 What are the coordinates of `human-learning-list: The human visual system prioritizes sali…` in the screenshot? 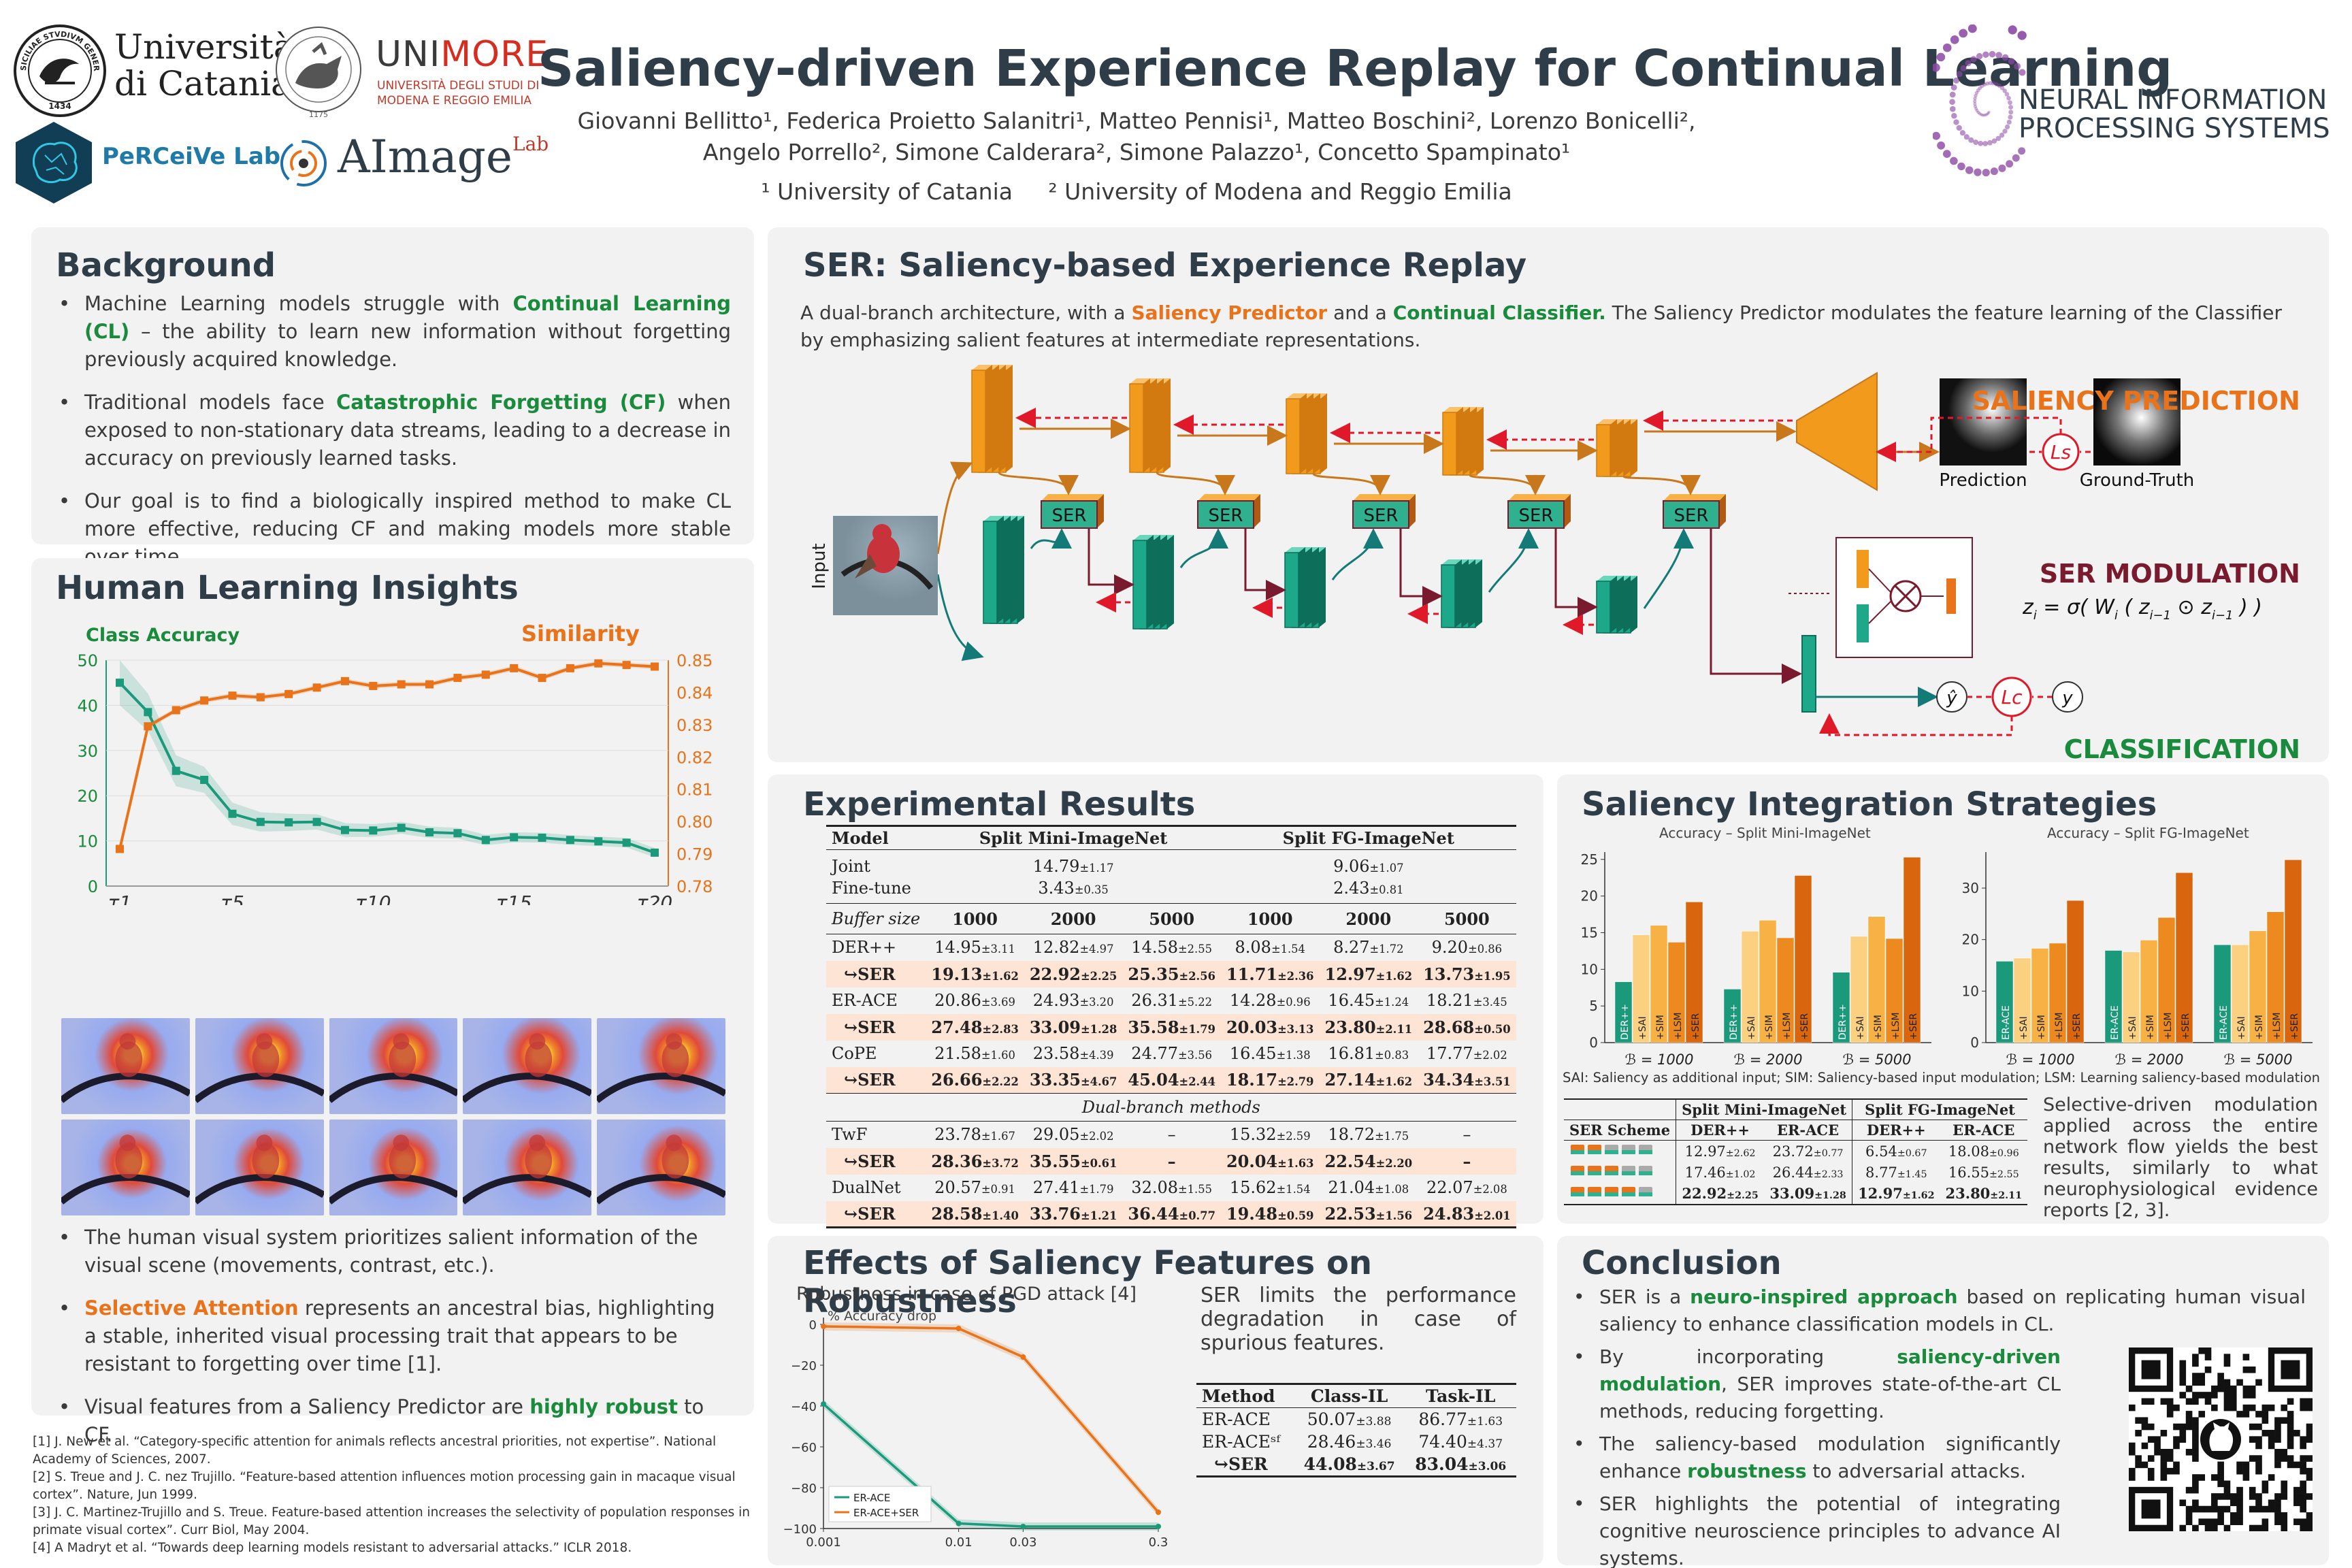 It's located at (386, 1344).